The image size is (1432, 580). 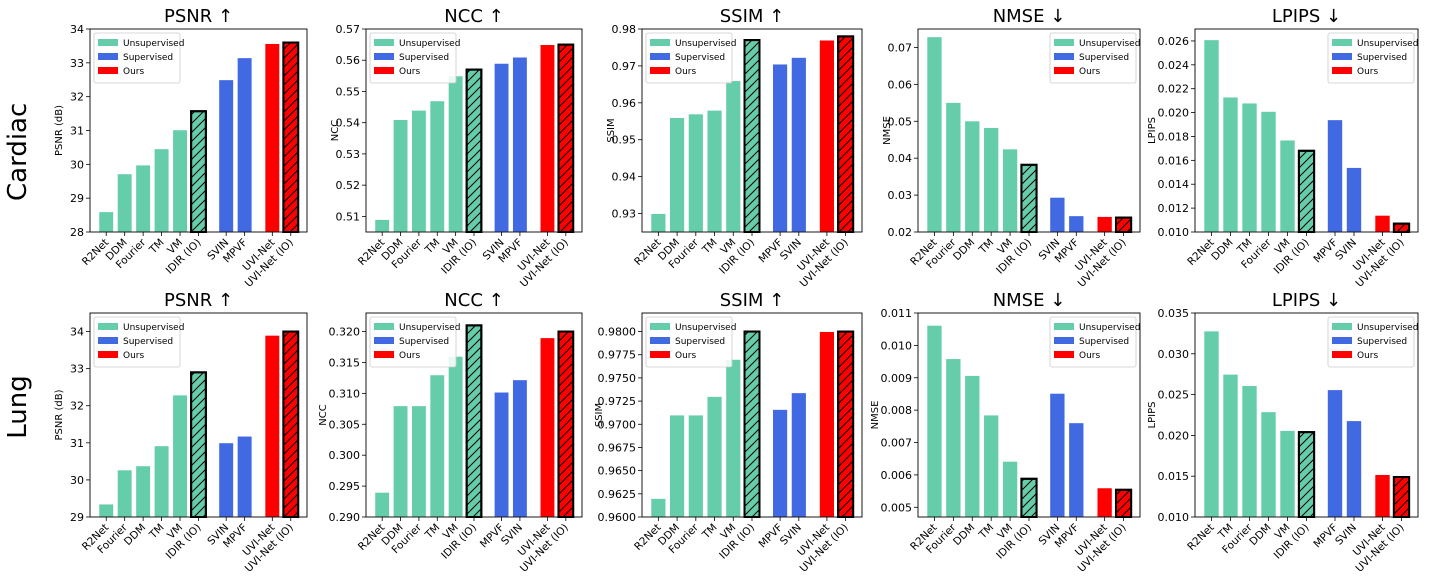 What do you see at coordinates (1174, 113) in the screenshot?
I see `y-tick-label: 0.020` at bounding box center [1174, 113].